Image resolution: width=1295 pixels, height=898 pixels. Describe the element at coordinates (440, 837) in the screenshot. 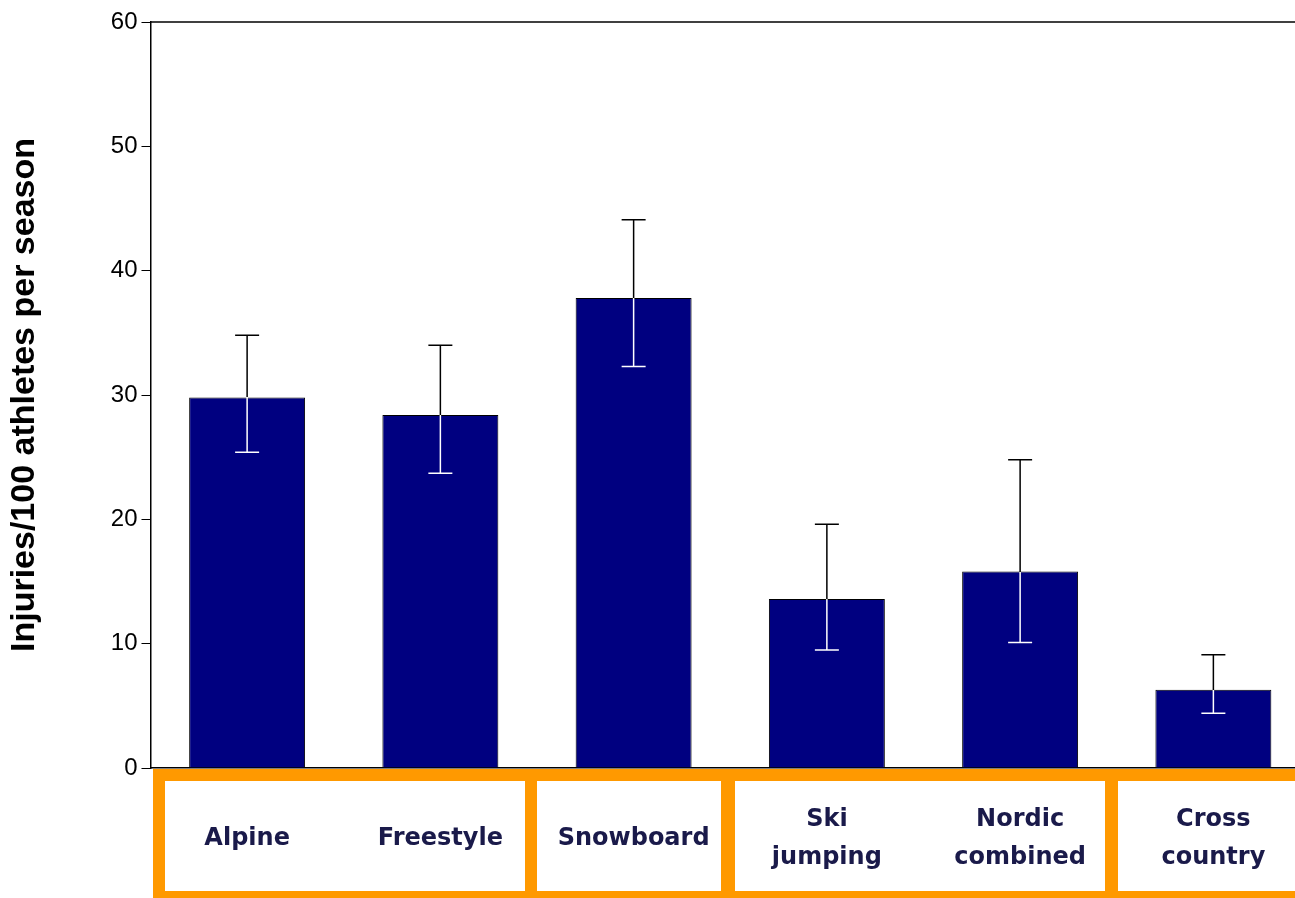

I see `x-tick-label: Freestyle` at that location.